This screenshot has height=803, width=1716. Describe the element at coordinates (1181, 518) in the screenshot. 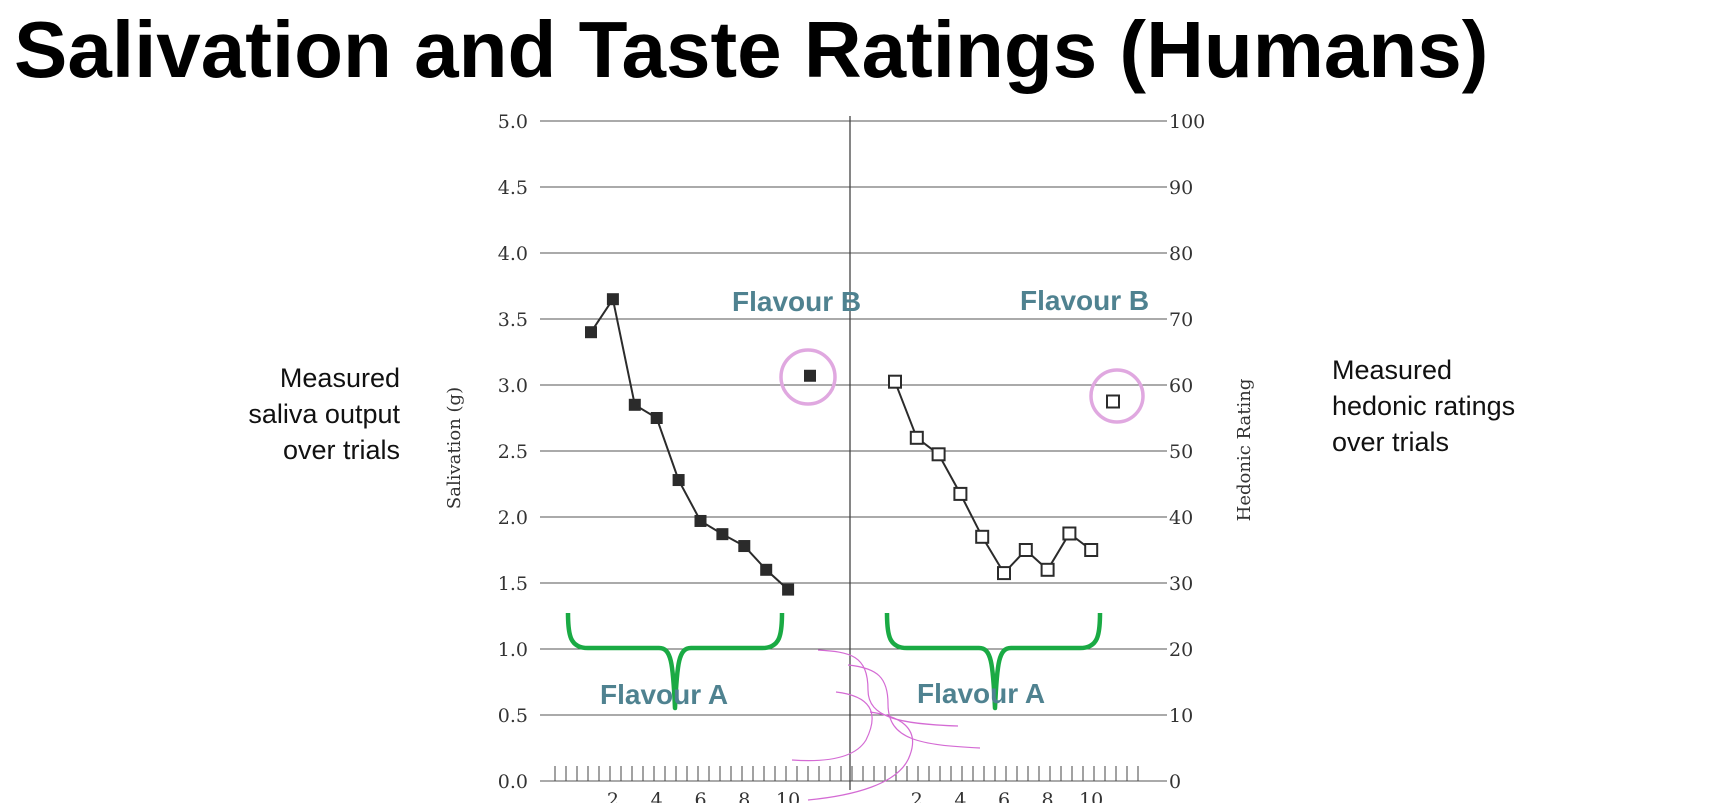

I see `y-tick-label-right: 40` at that location.